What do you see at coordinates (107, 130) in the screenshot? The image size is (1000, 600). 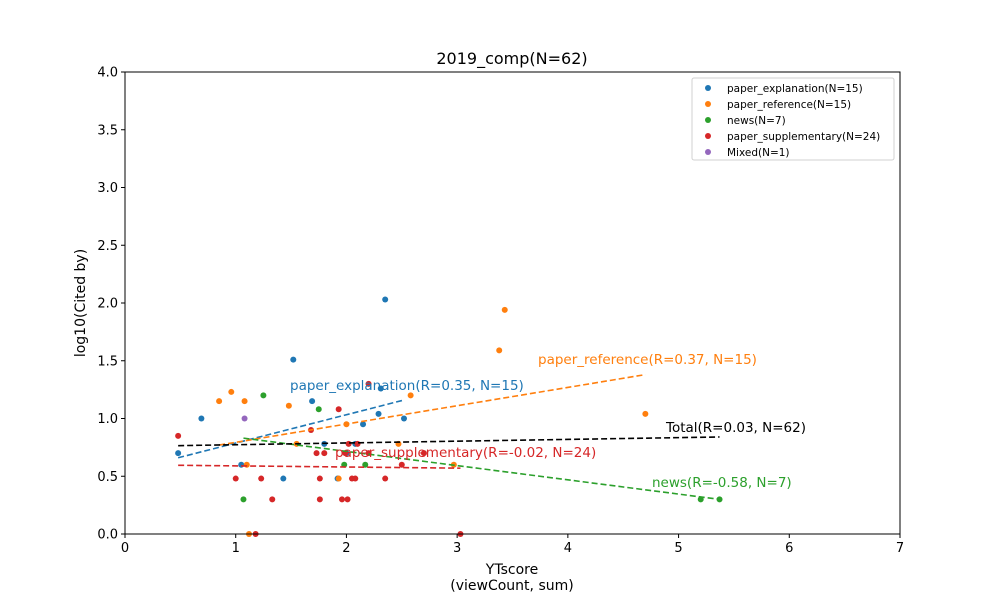 I see `y-tick-label: 3.5` at bounding box center [107, 130].